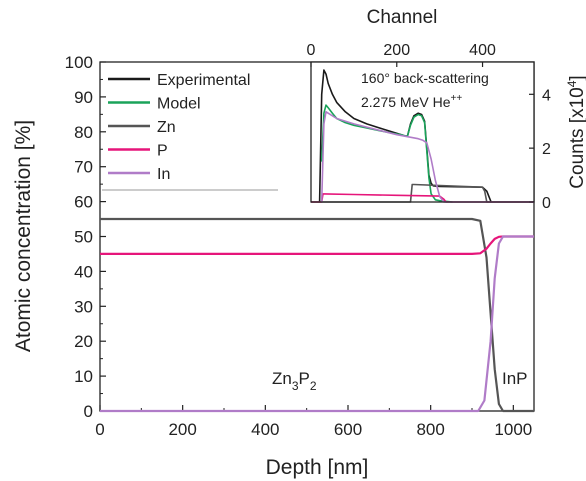 This screenshot has width=586, height=481. I want to click on inset-annotation-beam: 2.275 MeV He++, so click(411, 101).